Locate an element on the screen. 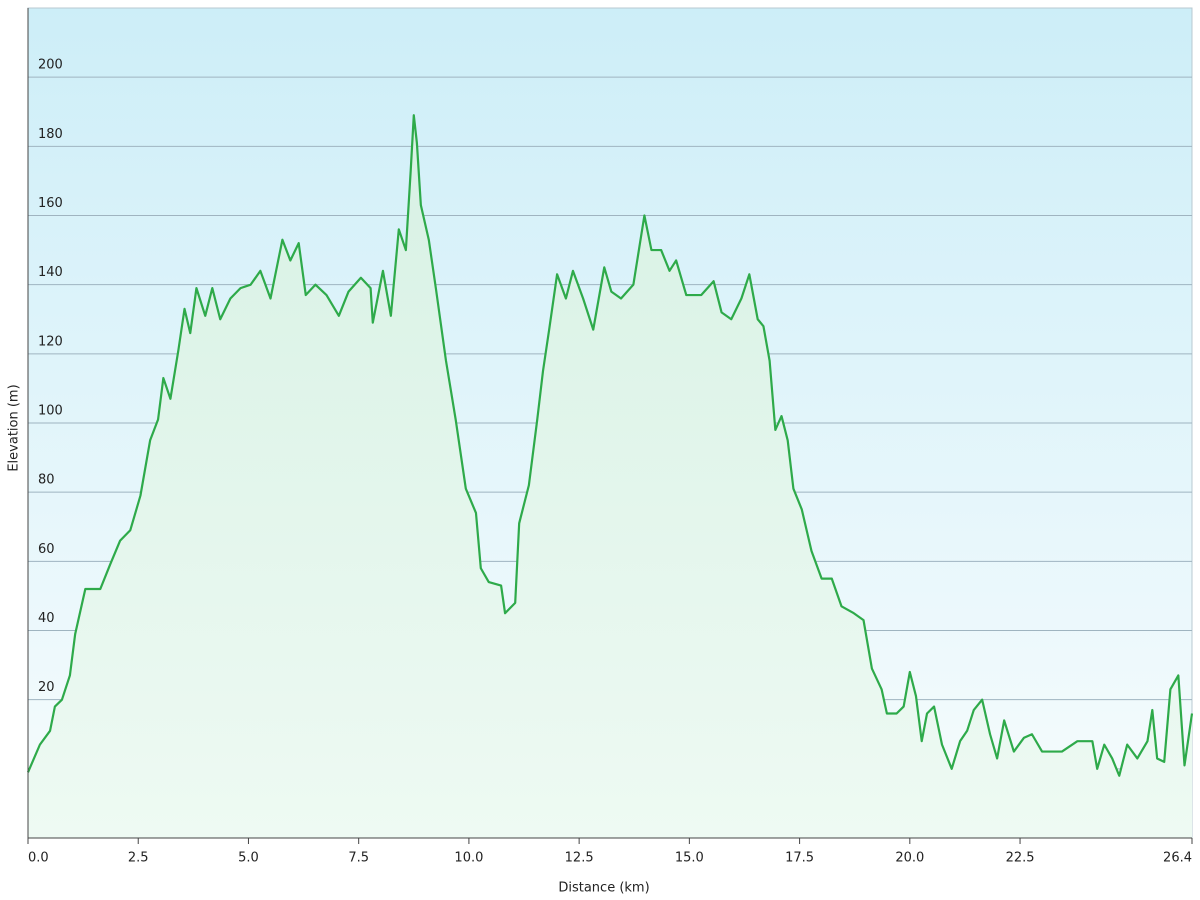 This screenshot has width=1200, height=900. x-tick-label: 26.4 is located at coordinates (1177, 858).